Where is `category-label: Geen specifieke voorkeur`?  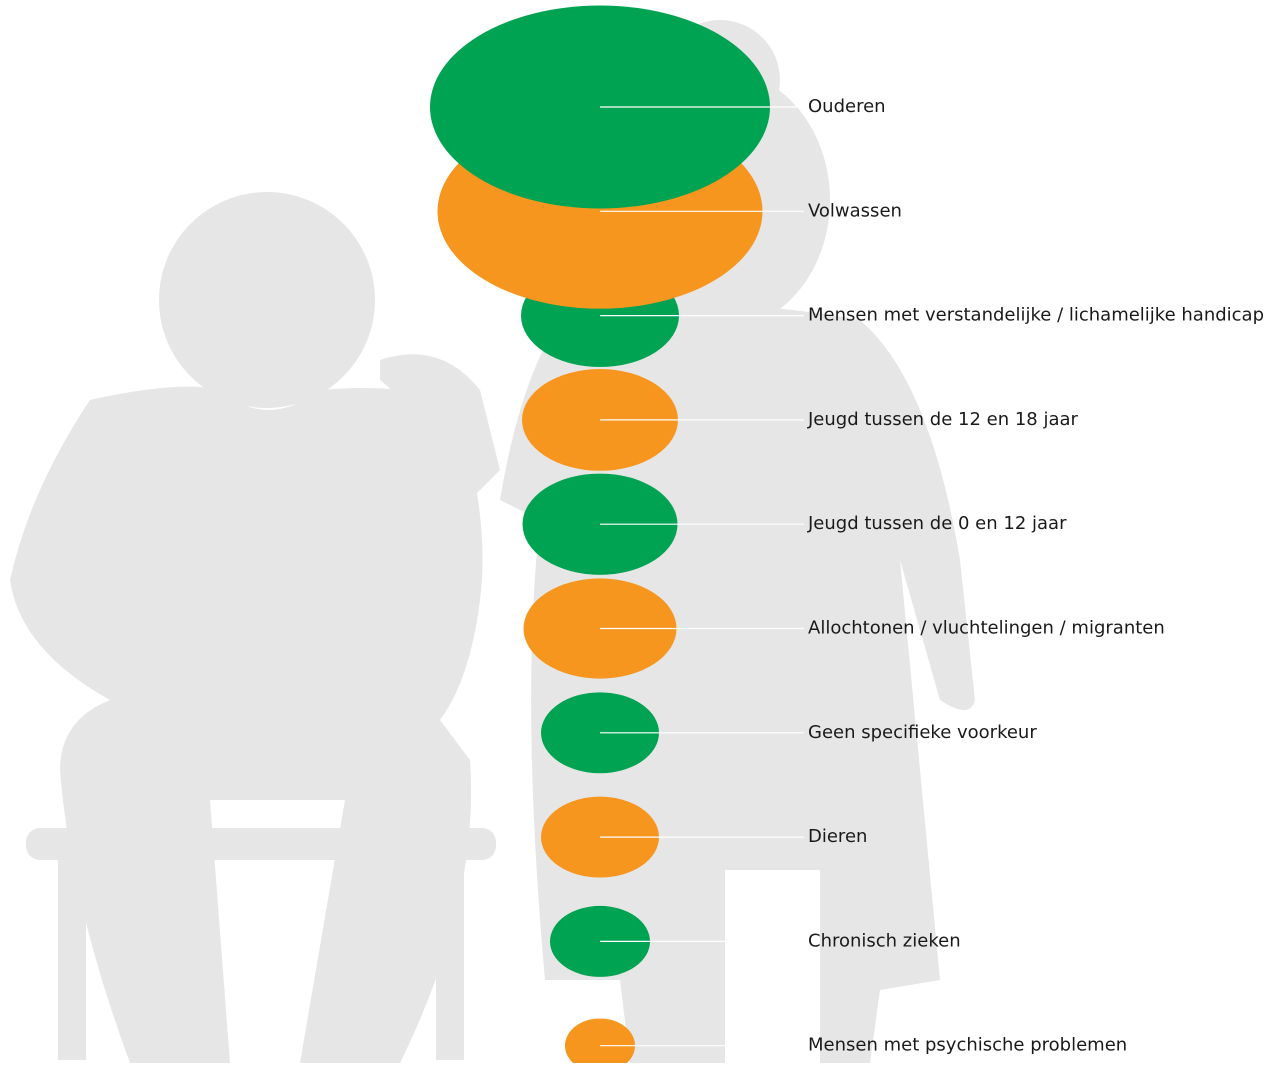
category-label: Geen specifieke voorkeur is located at coordinates (922, 732).